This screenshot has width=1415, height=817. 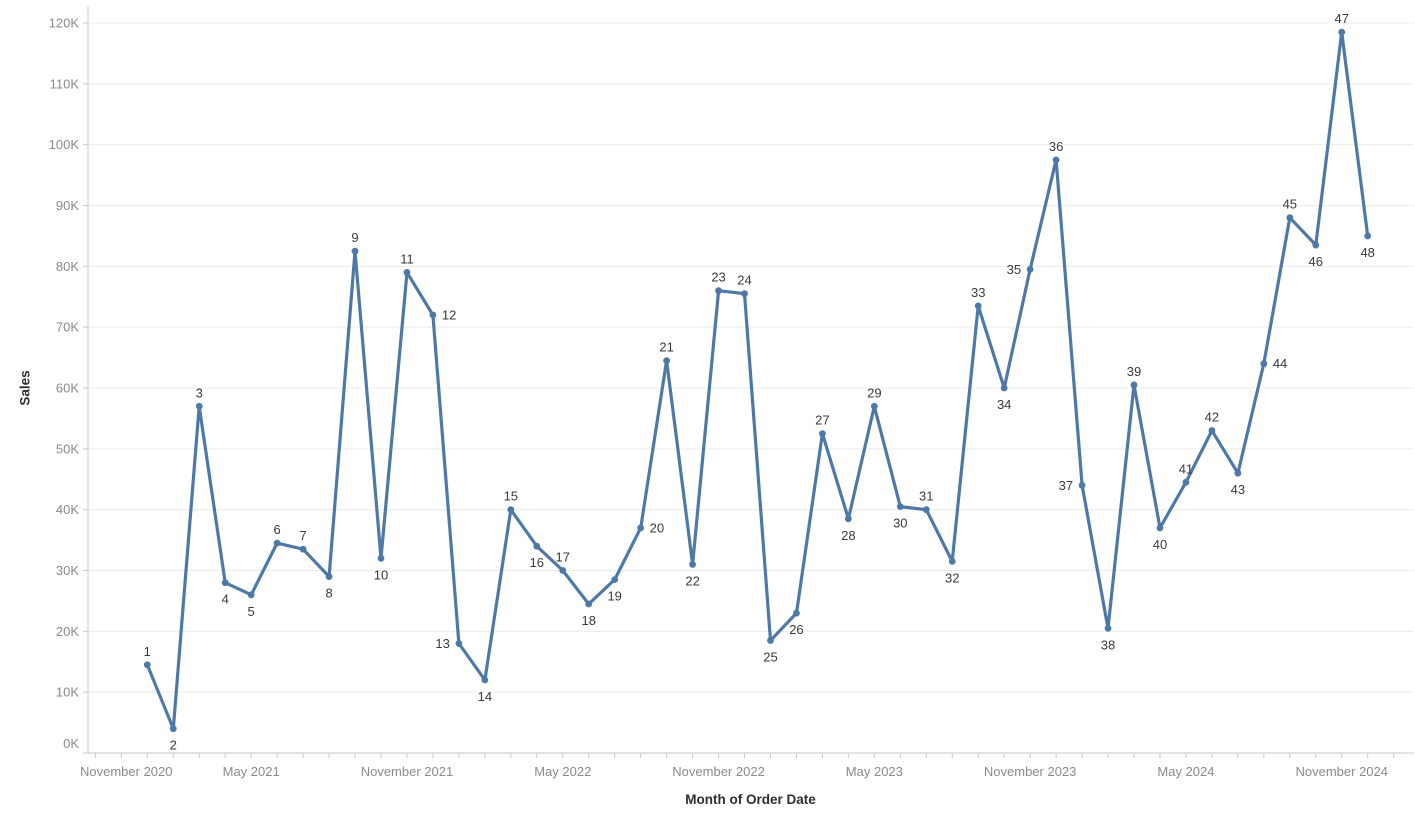 What do you see at coordinates (1290, 204) in the screenshot?
I see `data-point-label-45: 45` at bounding box center [1290, 204].